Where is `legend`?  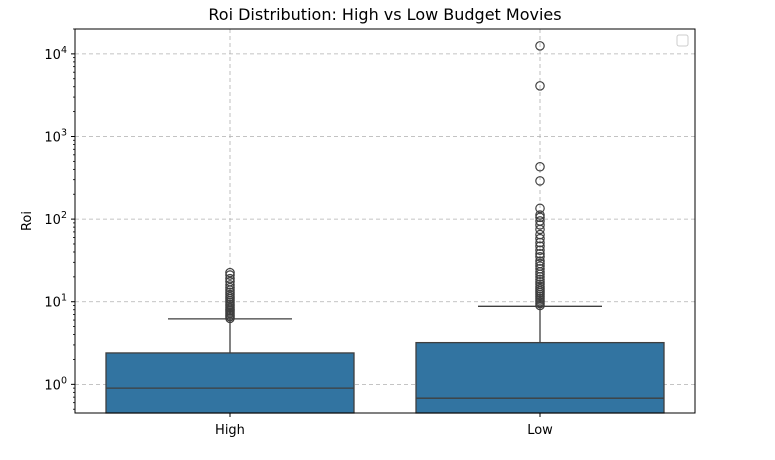 legend is located at coordinates (682, 40).